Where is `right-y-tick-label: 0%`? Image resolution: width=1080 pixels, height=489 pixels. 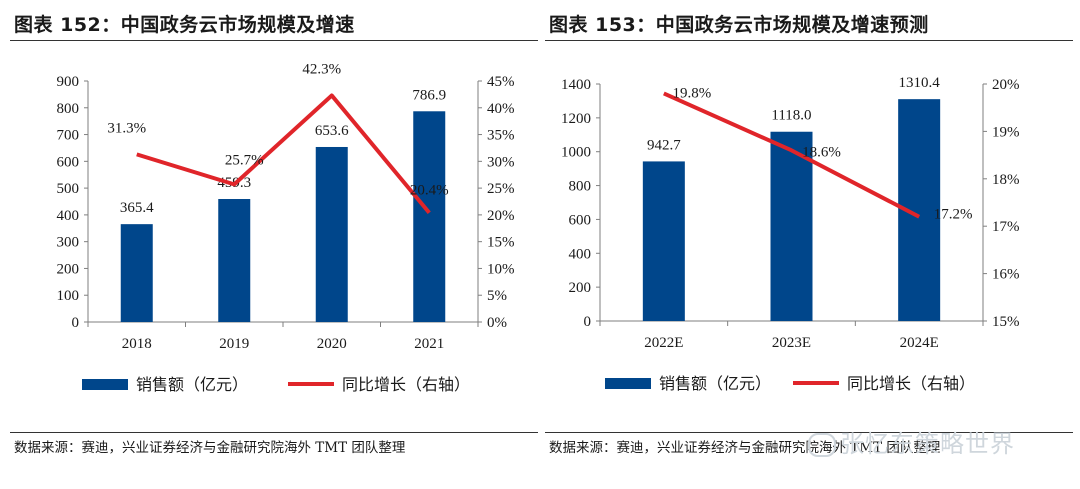 right-y-tick-label: 0% is located at coordinates (497, 323).